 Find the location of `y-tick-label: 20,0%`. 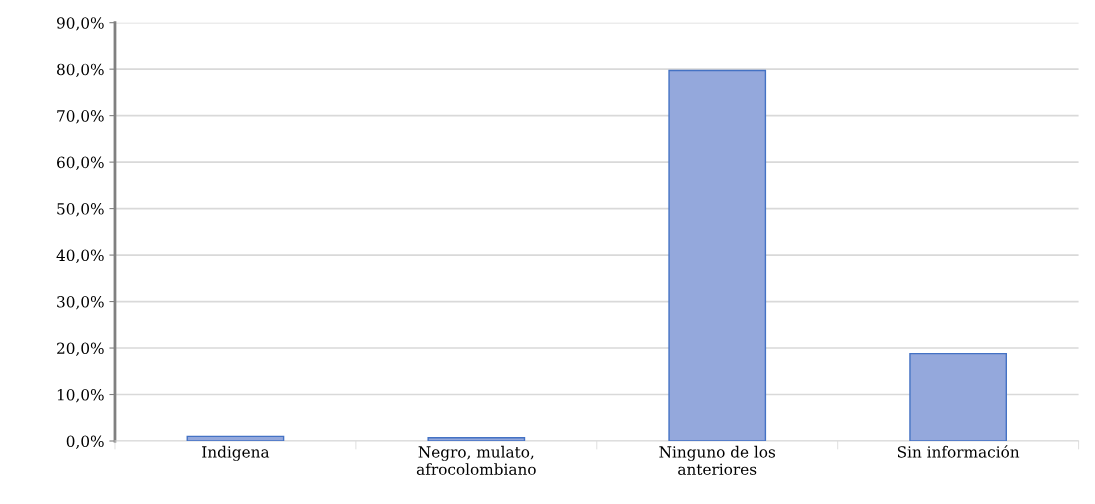

y-tick-label: 20,0% is located at coordinates (80, 349).